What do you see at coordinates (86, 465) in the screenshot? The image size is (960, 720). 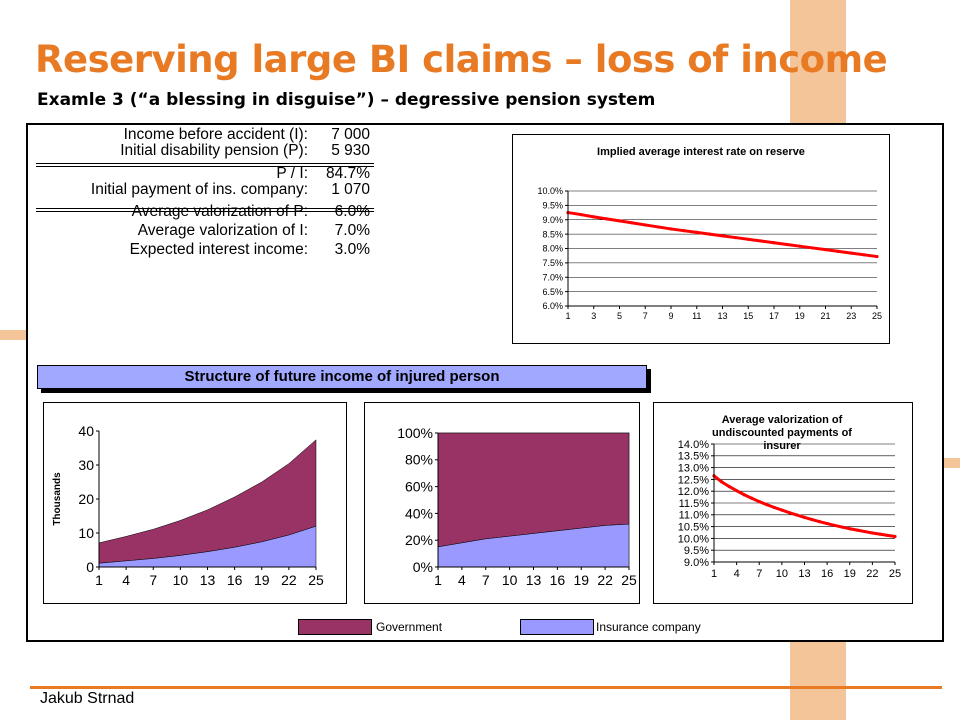 I see `y-tick-label: 30` at bounding box center [86, 465].